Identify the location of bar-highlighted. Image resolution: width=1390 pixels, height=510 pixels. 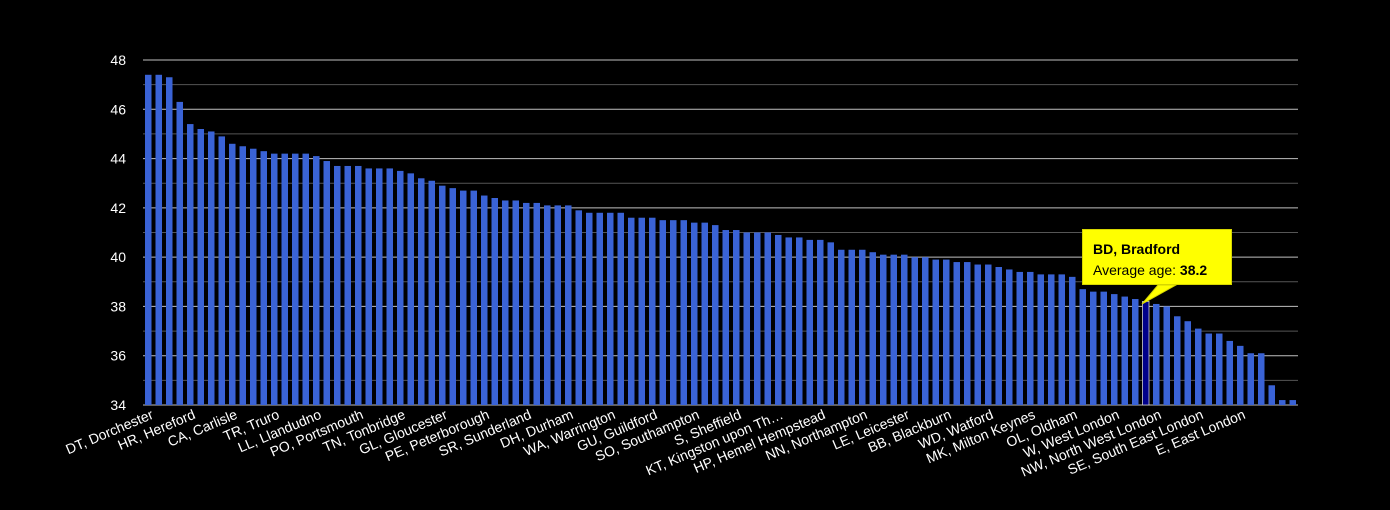
(1146, 353).